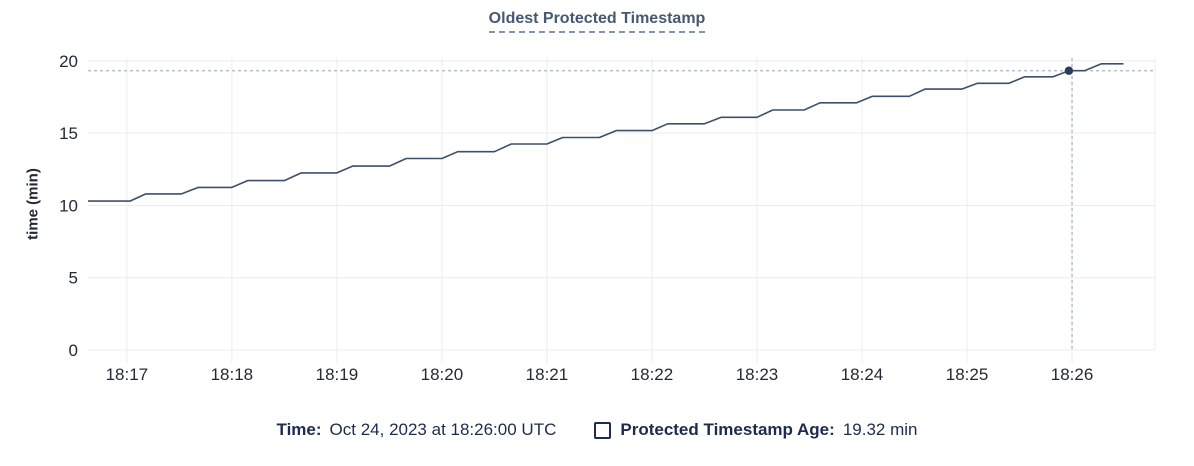  Describe the element at coordinates (1072, 374) in the screenshot. I see `x-tick-label: 18:26` at that location.